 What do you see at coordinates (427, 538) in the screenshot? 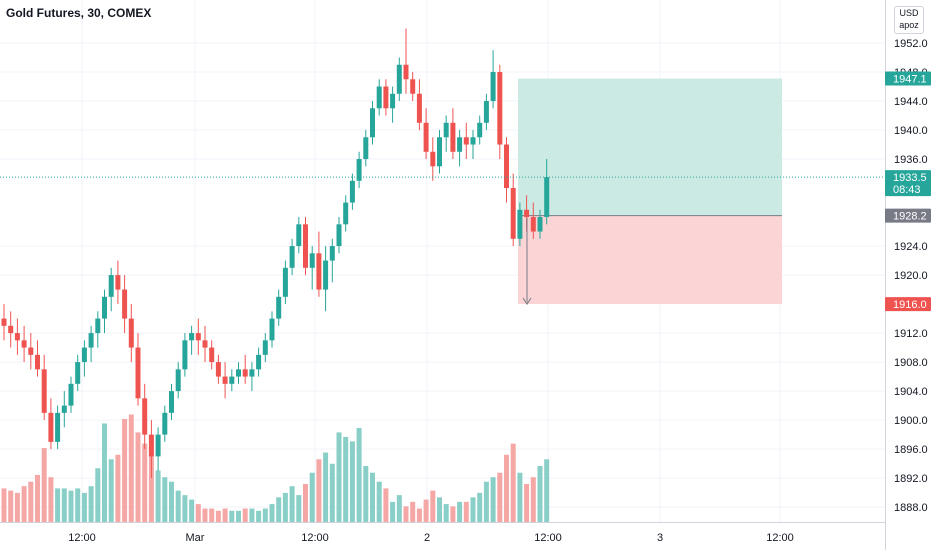
I see `time-tick-label: 2` at bounding box center [427, 538].